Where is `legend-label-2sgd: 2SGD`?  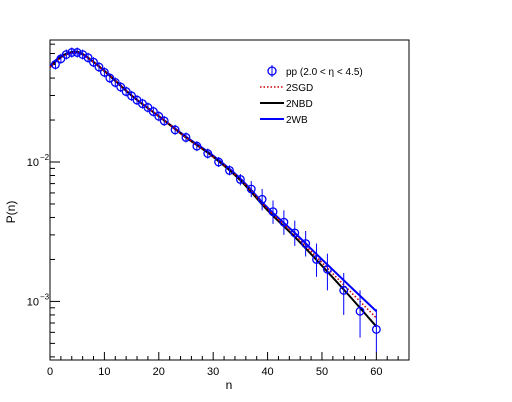 legend-label-2sgd: 2SGD is located at coordinates (299, 88).